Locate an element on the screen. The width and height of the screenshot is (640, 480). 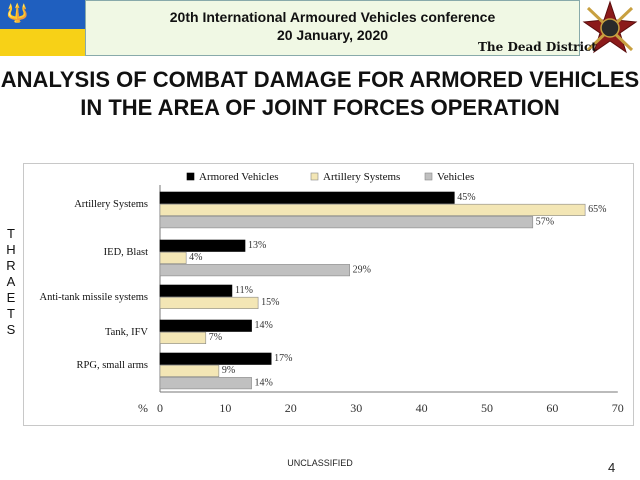
side-letter: H is located at coordinates (11, 249).